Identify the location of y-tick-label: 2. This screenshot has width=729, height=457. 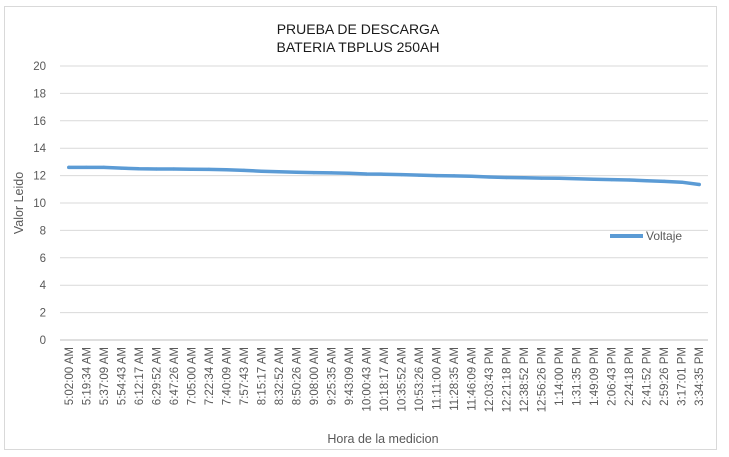
(43, 314).